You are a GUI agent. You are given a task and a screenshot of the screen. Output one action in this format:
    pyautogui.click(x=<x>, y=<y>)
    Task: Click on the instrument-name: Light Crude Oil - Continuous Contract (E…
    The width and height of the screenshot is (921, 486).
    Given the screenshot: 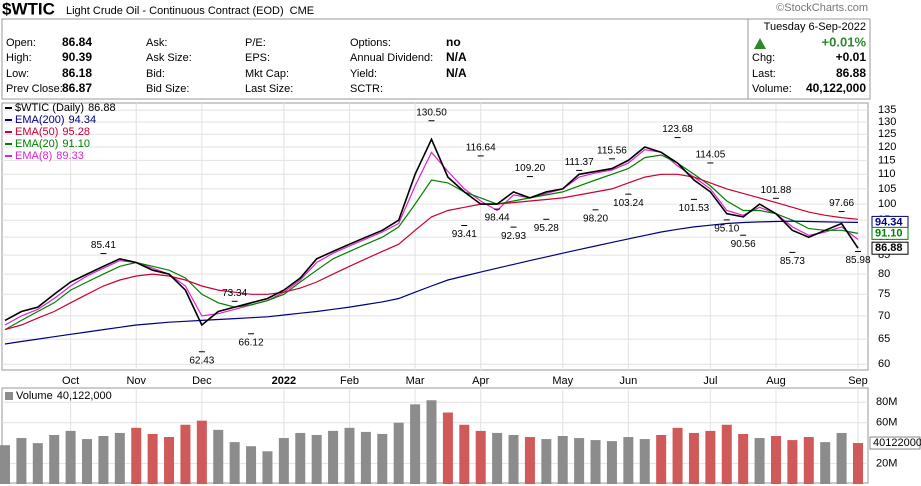 What is the action you would take?
    pyautogui.click(x=175, y=11)
    